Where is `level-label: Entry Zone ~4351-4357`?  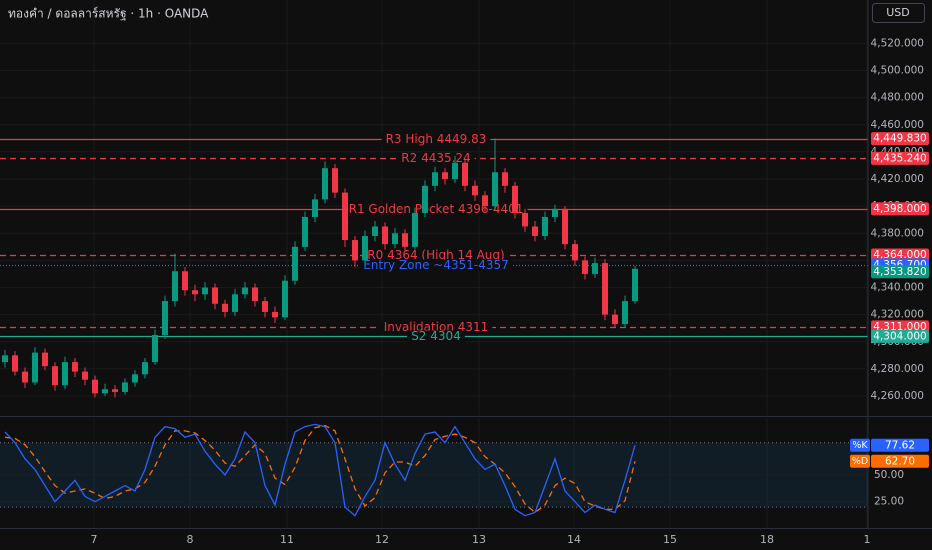 level-label: Entry Zone ~4351-4357 is located at coordinates (436, 265).